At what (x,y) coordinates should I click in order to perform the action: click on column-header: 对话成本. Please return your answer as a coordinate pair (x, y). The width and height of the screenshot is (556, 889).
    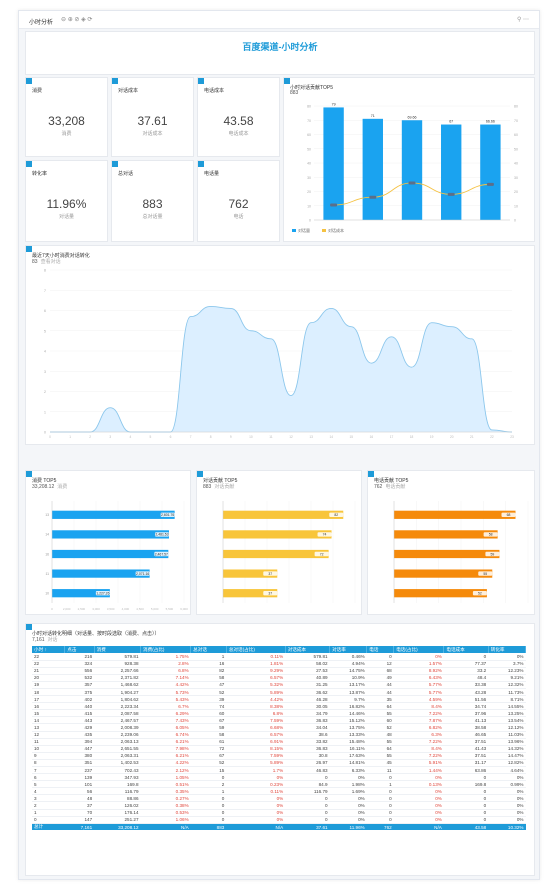
    Looking at the image, I should click on (308, 649).